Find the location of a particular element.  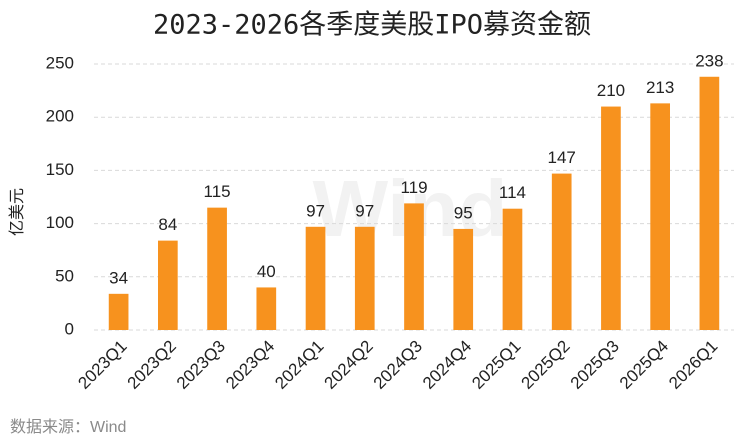

x-tick-label: 2025Q2 is located at coordinates (545, 365).